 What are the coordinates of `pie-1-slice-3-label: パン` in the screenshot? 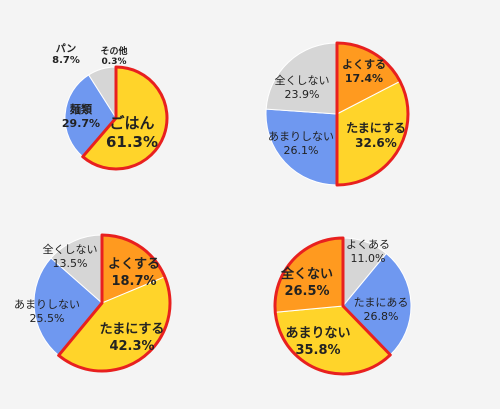 It's located at (66, 49).